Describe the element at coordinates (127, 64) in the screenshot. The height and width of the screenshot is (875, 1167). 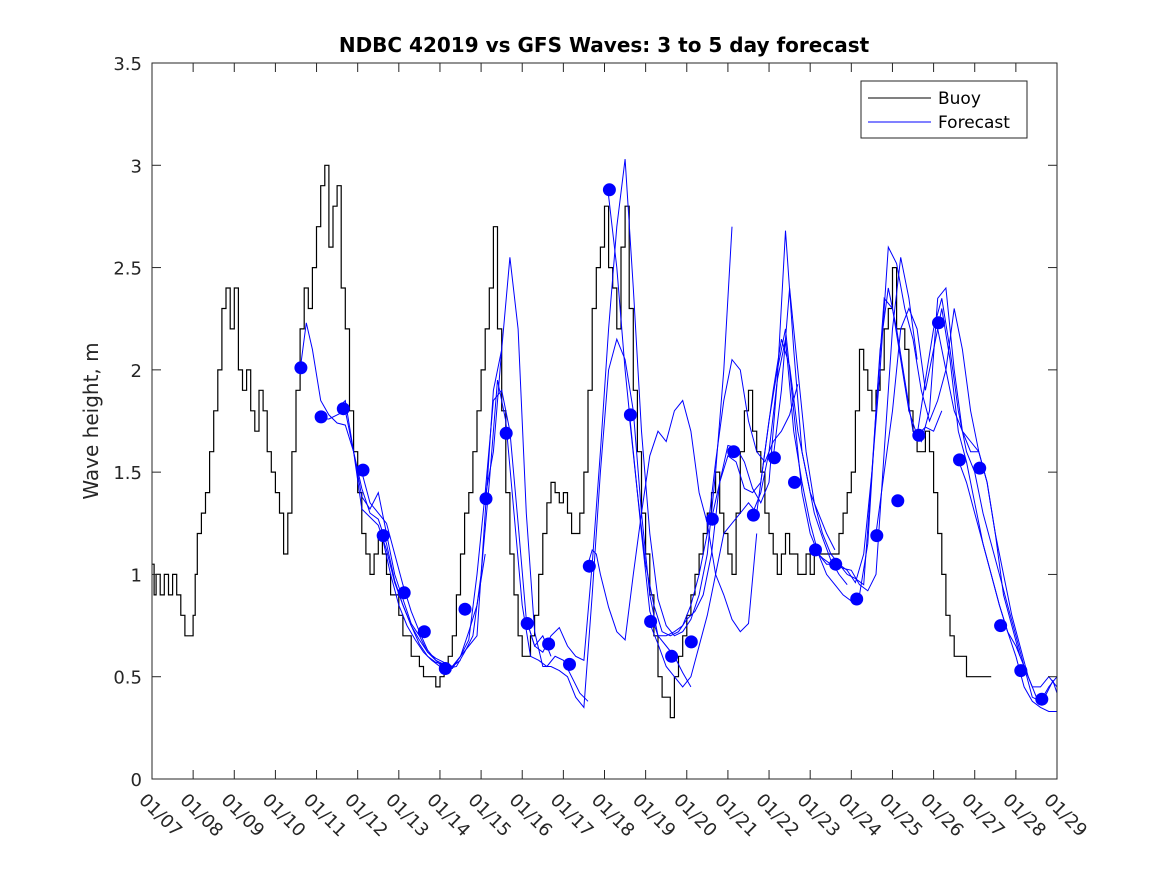
I see `y-tick-label: 3.5` at that location.